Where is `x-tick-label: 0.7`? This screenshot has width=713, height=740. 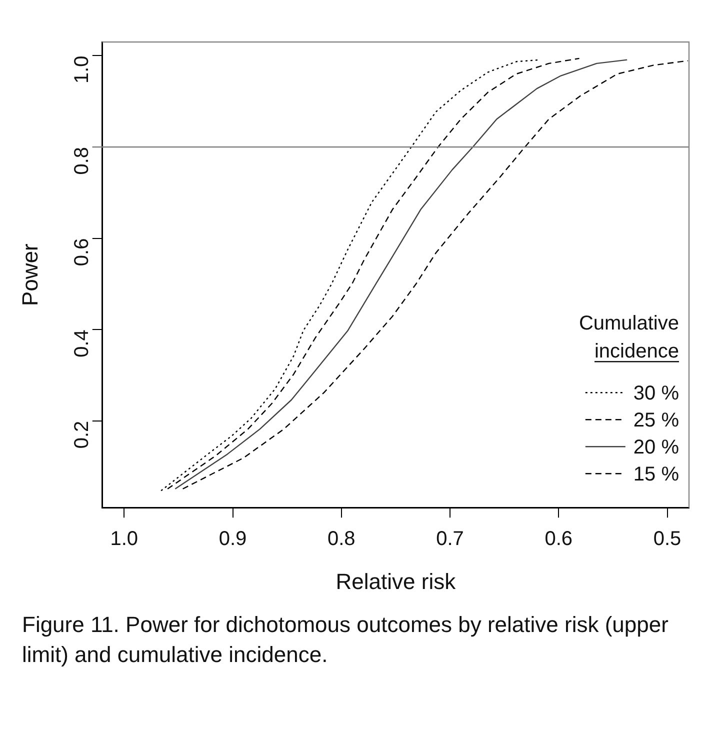
x-tick-label: 0.7 is located at coordinates (450, 539).